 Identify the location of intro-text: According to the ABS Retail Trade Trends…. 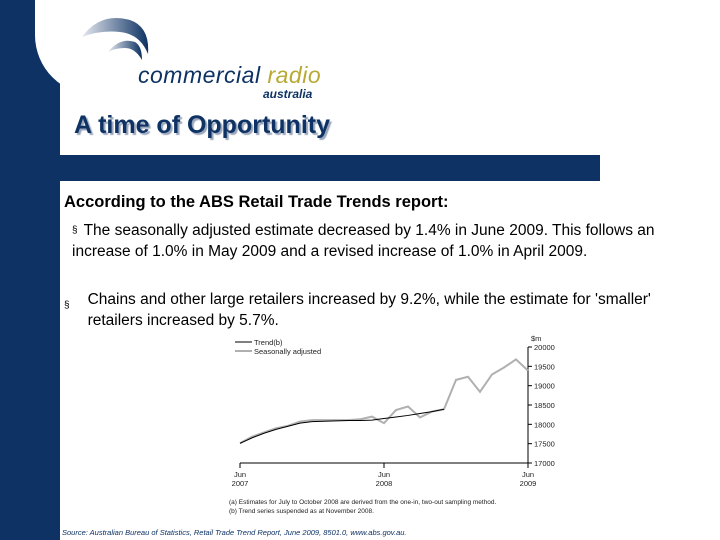
(256, 202).